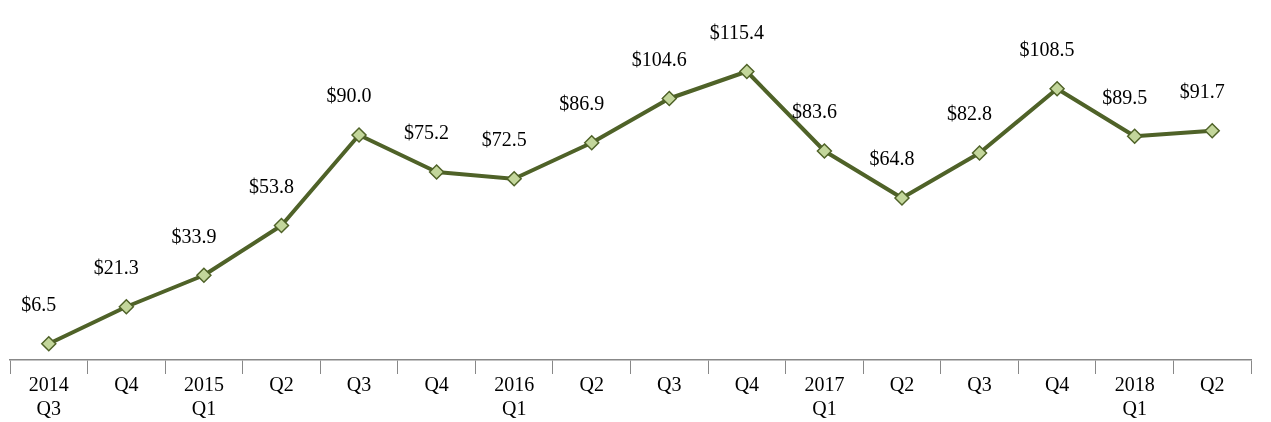  I want to click on data-label: $115.4, so click(736, 31).